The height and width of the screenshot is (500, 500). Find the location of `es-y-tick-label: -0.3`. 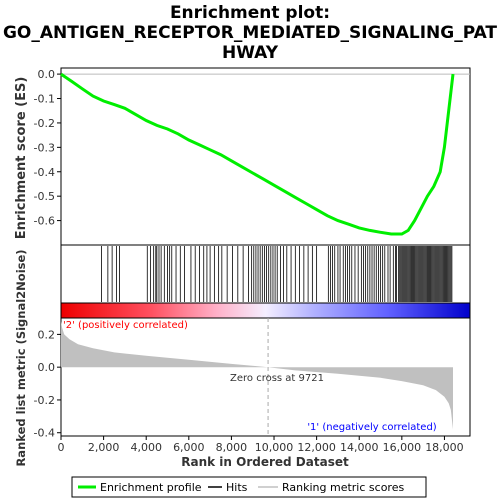

es-y-tick-label: -0.3 is located at coordinates (44, 147).